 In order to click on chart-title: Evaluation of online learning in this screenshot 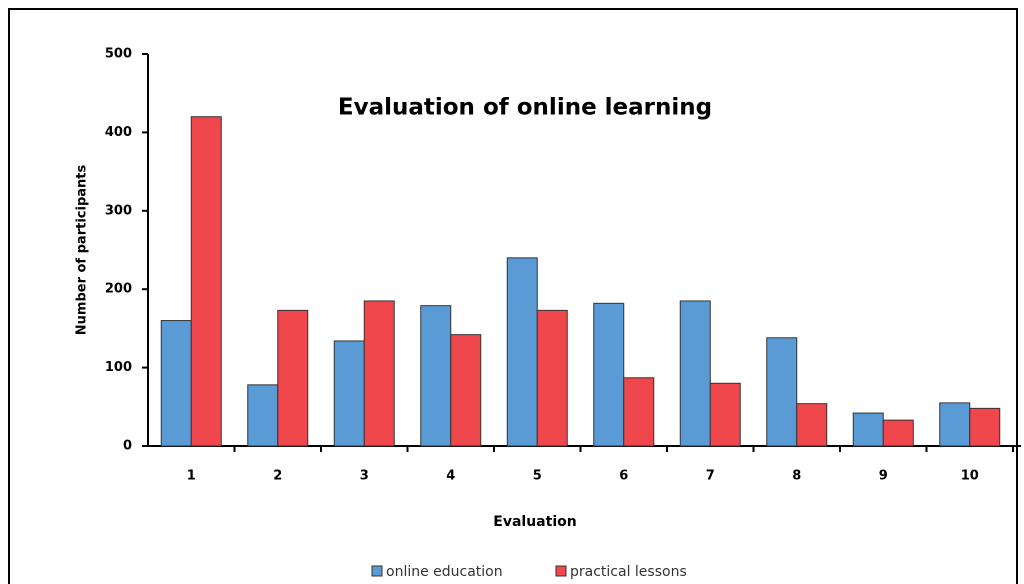, I will do `click(525, 108)`.